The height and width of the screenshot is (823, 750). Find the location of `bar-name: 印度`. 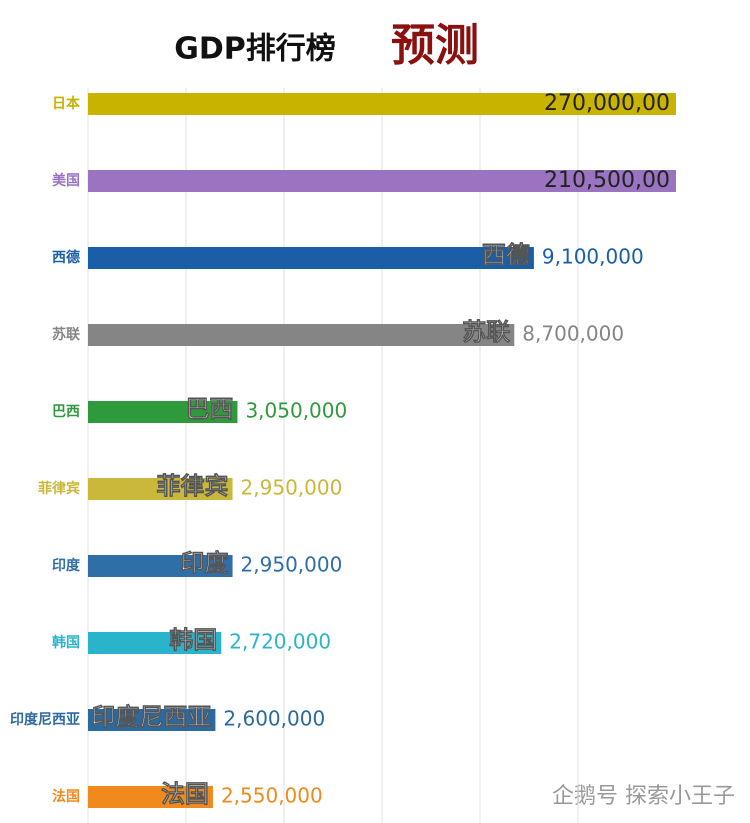

bar-name: 印度 is located at coordinates (205, 563).